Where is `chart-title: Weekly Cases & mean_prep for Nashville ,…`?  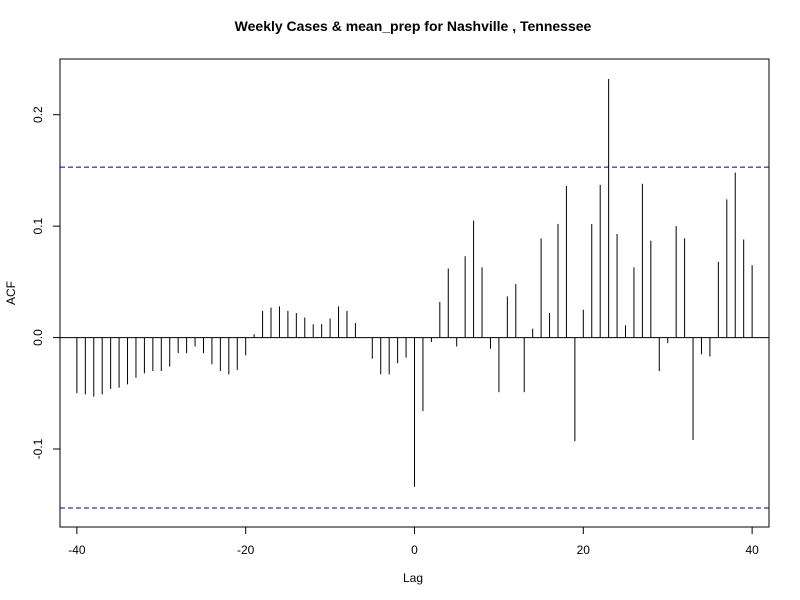 chart-title: Weekly Cases & mean_prep for Nashville ,… is located at coordinates (413, 26).